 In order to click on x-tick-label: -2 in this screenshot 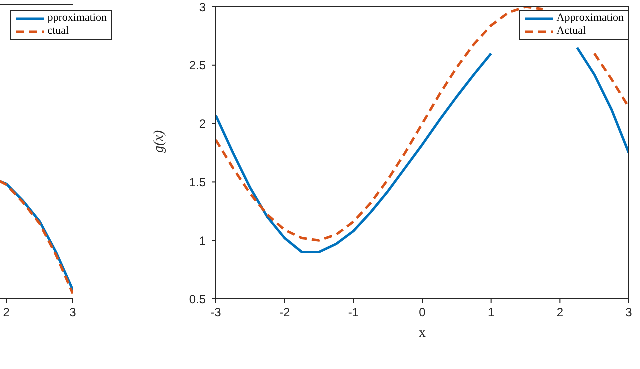, I will do `click(284, 313)`.